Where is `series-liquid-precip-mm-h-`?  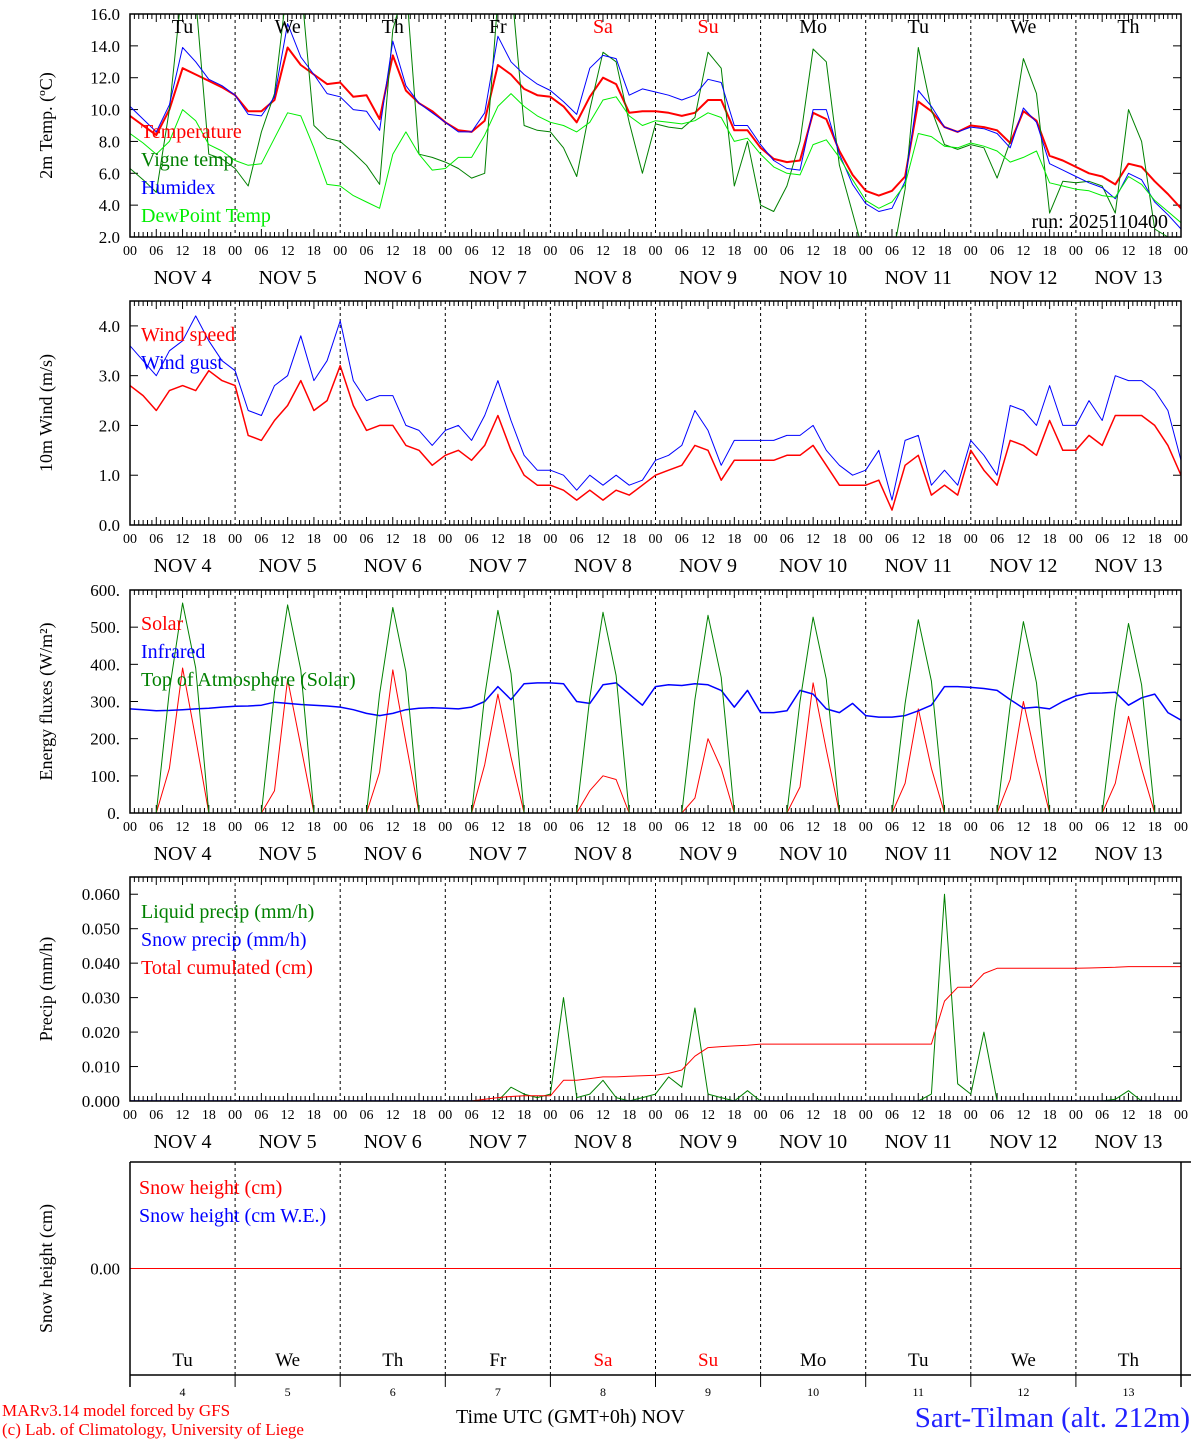 series-liquid-precip-mm-h- is located at coordinates (655, 997).